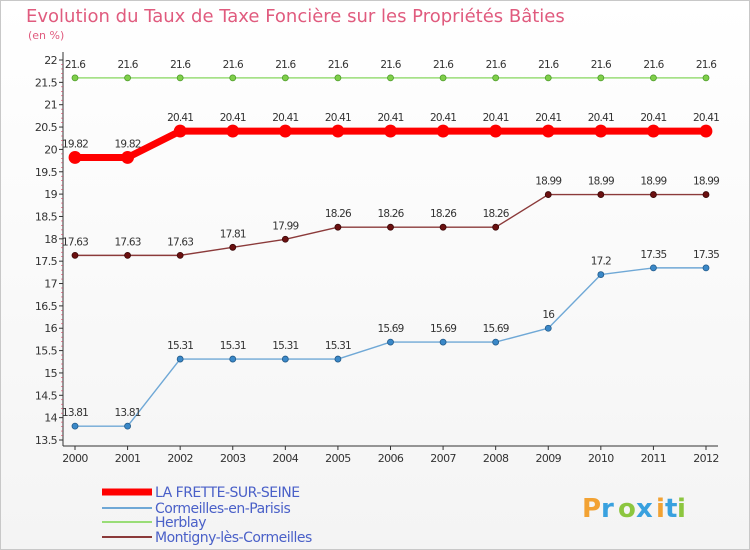 The image size is (750, 550). I want to click on legend-item-2: Herblay, so click(154, 523).